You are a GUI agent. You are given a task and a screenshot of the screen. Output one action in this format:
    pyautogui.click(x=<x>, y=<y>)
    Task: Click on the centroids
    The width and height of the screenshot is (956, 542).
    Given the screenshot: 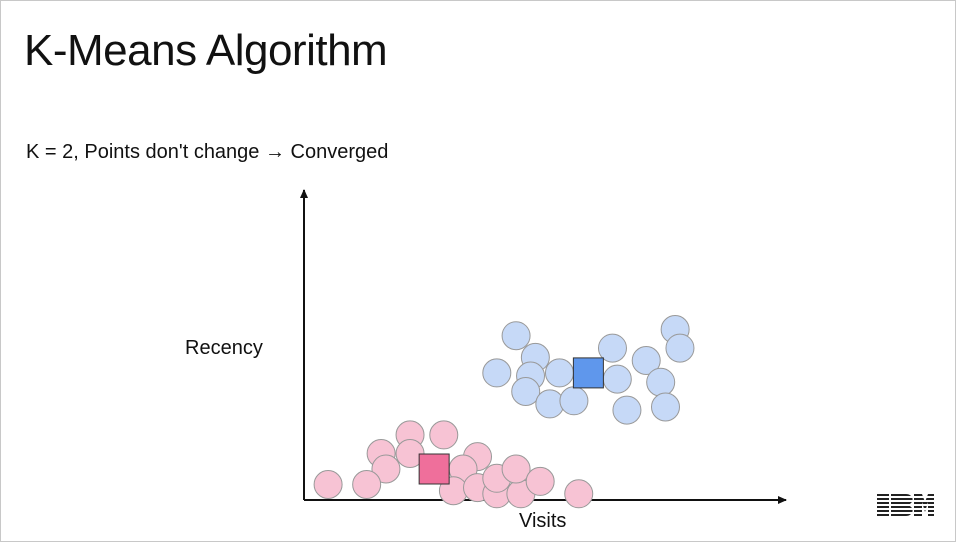 What is the action you would take?
    pyautogui.click(x=511, y=421)
    